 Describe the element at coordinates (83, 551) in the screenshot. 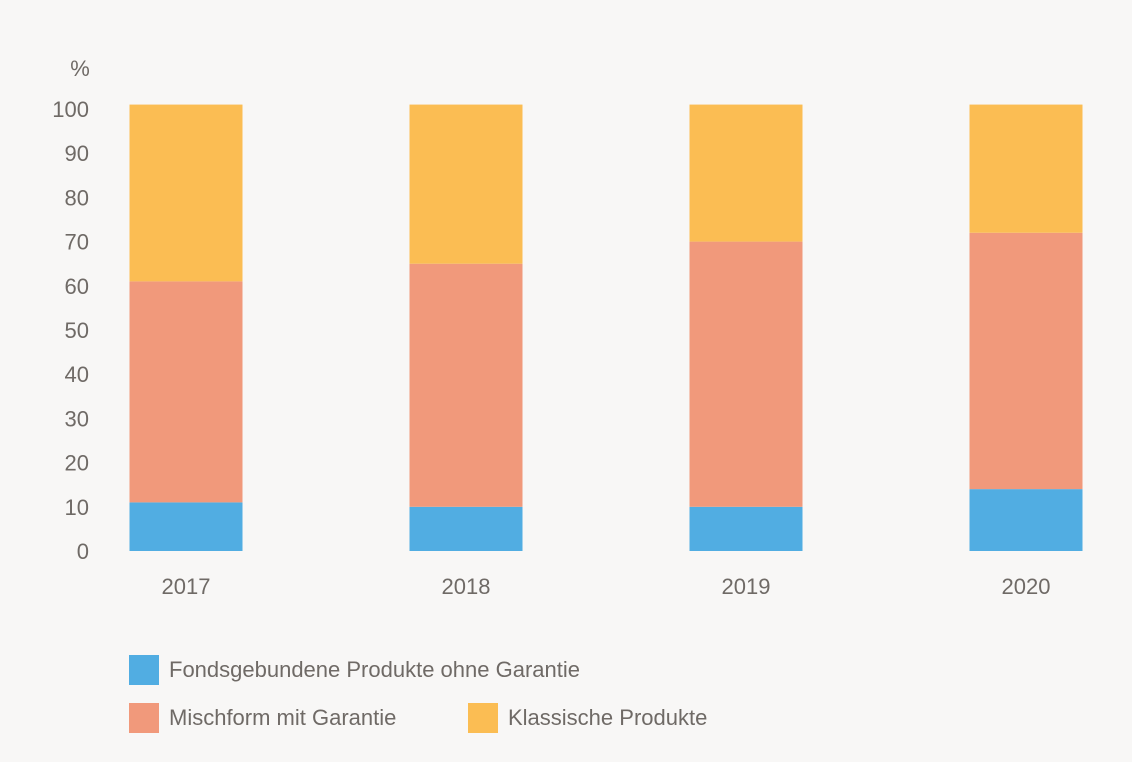

I see `y-tick-label: 0` at that location.